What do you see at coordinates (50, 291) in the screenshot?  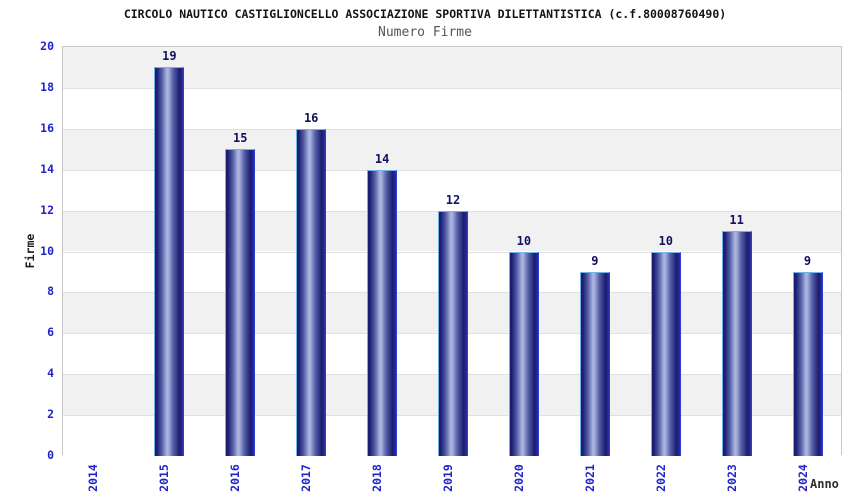 I see `y-tick-label: 8` at bounding box center [50, 291].